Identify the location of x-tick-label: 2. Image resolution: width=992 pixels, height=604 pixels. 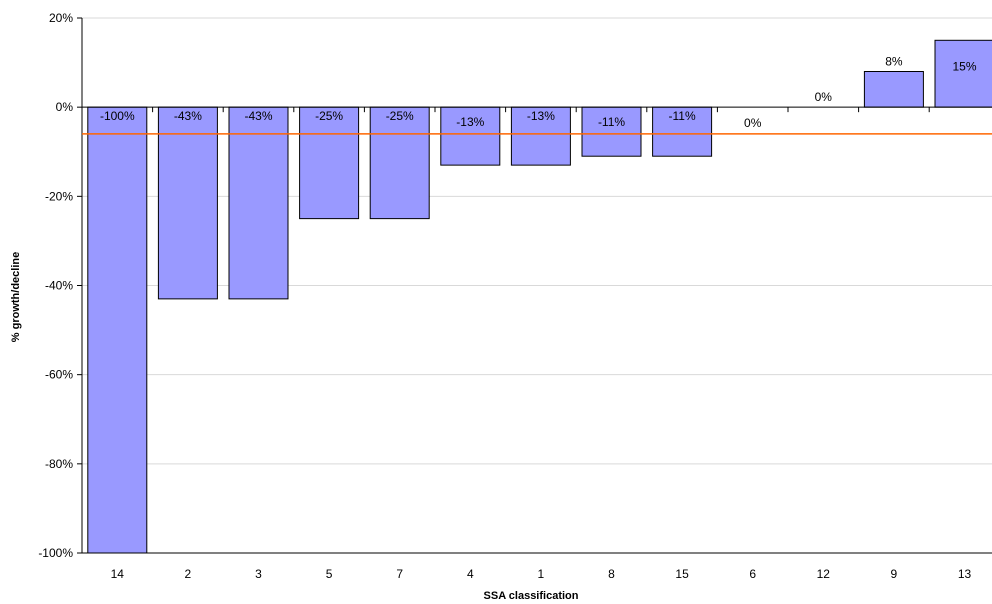
(188, 574).